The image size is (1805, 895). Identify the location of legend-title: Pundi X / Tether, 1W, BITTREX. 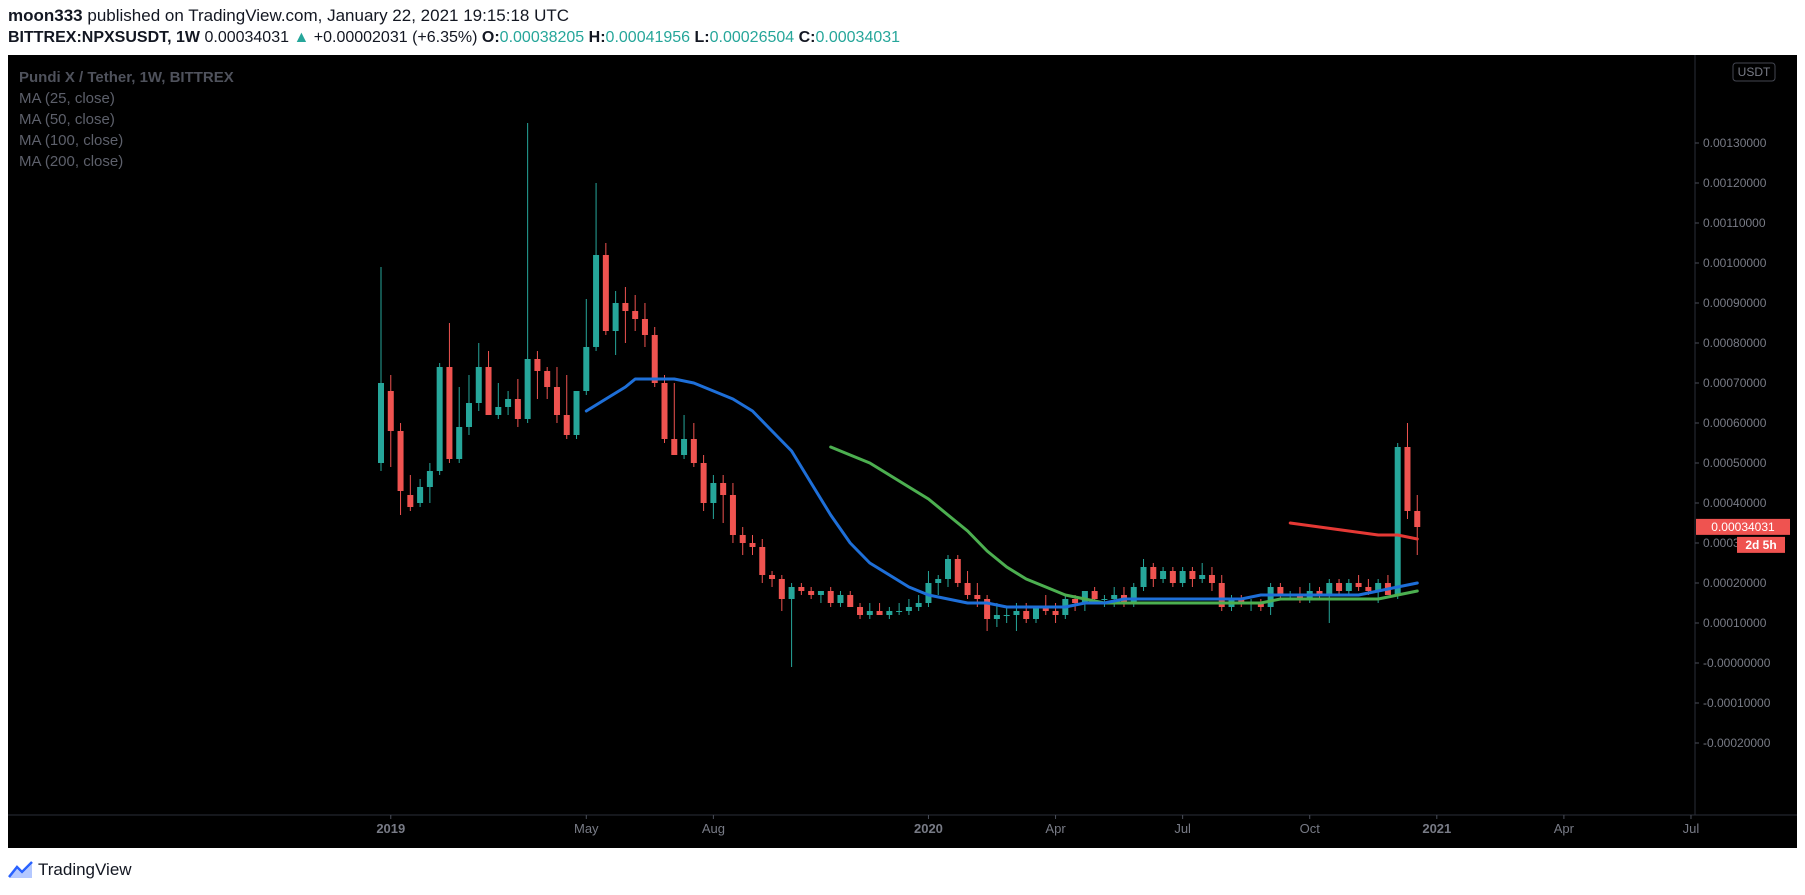
(126, 77).